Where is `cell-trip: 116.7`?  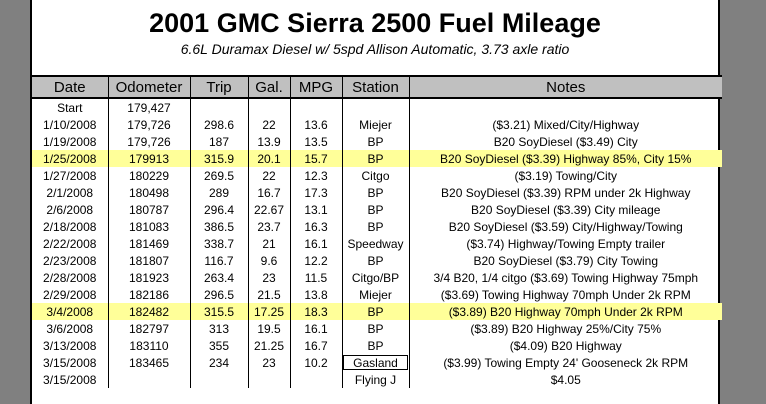
cell-trip: 116.7 is located at coordinates (218, 260).